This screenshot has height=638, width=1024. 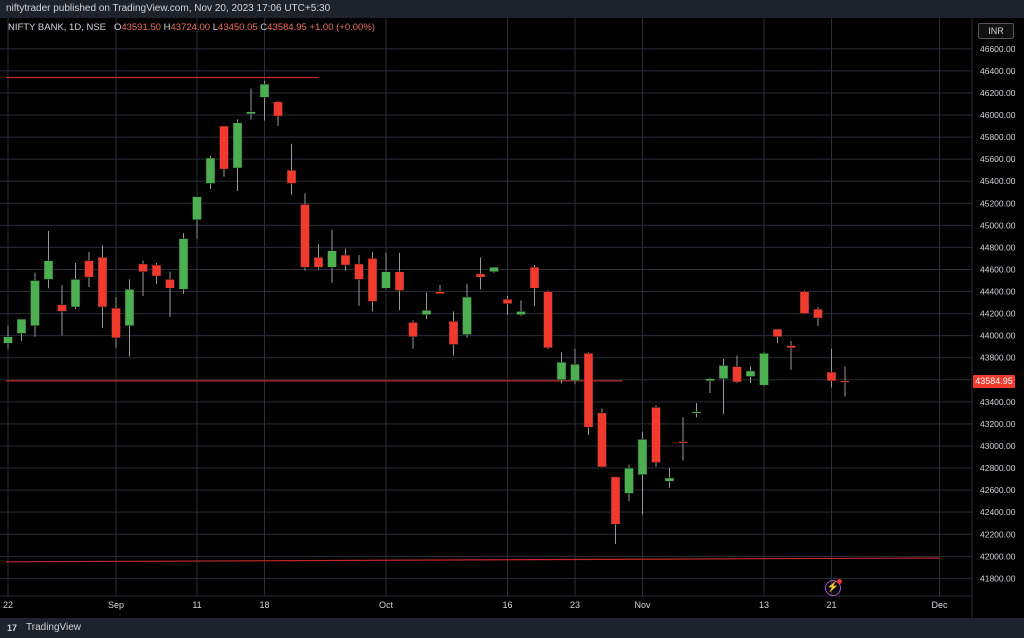 I want to click on flash-alert-icon: ⚡, so click(x=833, y=587).